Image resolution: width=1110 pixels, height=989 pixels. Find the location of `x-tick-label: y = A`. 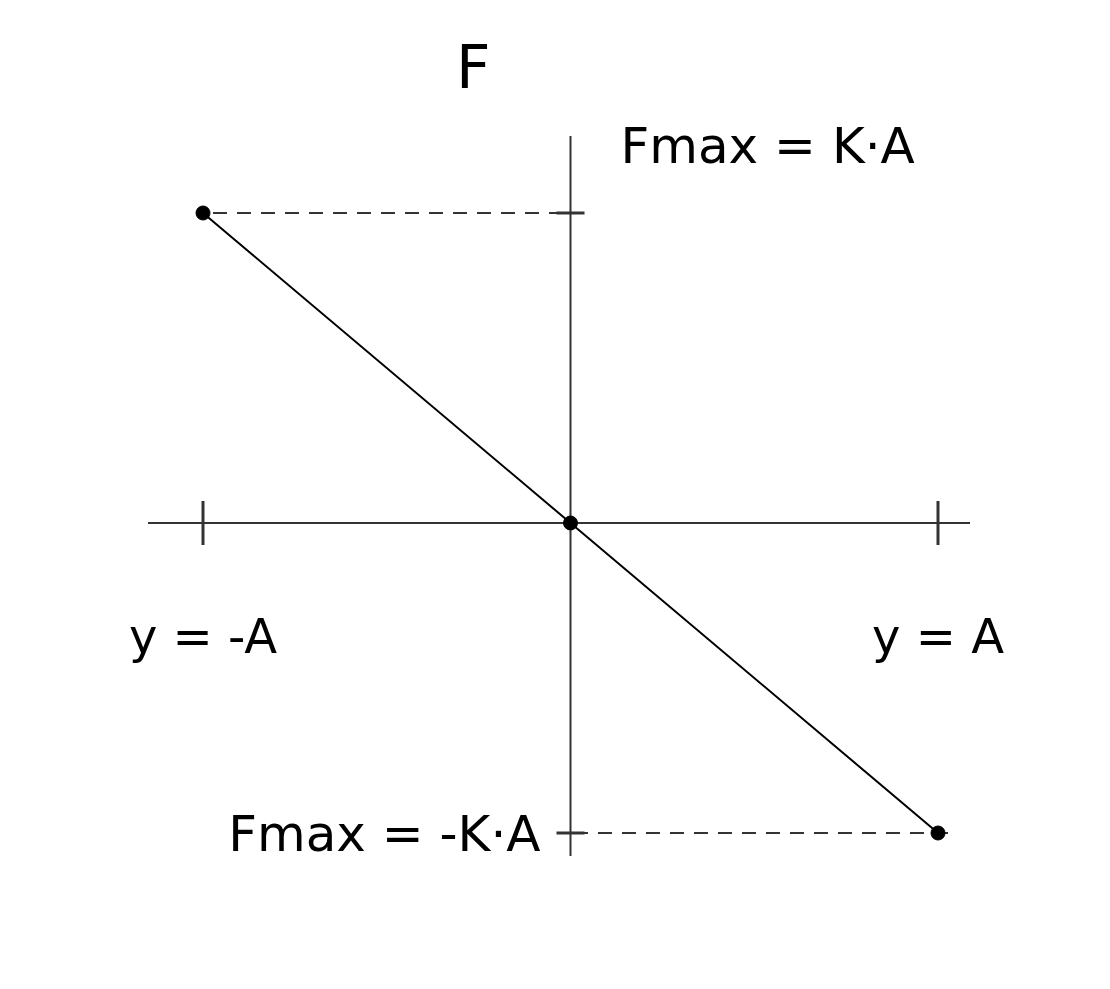

x-tick-label: y = A is located at coordinates (938, 636).